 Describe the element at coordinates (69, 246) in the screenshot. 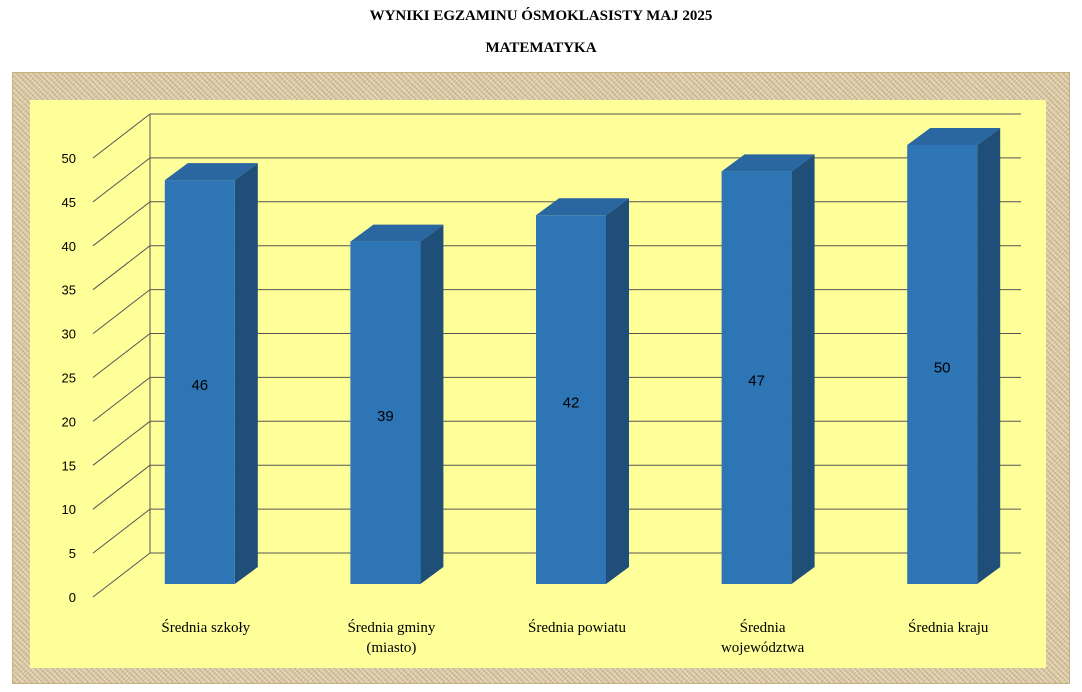

I see `y-tick-label: 40` at that location.